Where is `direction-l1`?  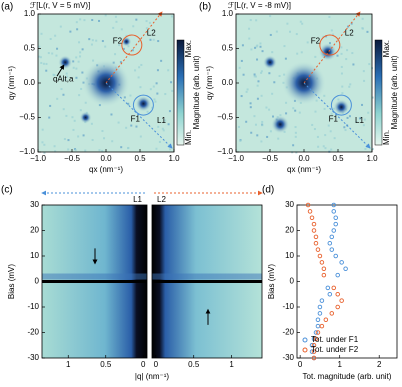 direction-l1 is located at coordinates (337, 115).